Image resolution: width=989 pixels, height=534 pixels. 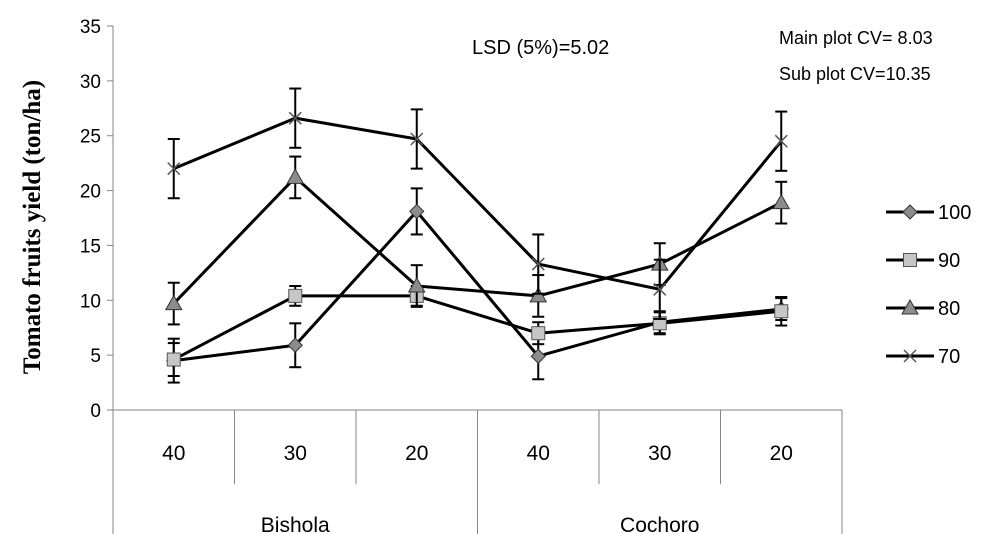 I want to click on legend: 100 90 80 70, so click(x=928, y=285).